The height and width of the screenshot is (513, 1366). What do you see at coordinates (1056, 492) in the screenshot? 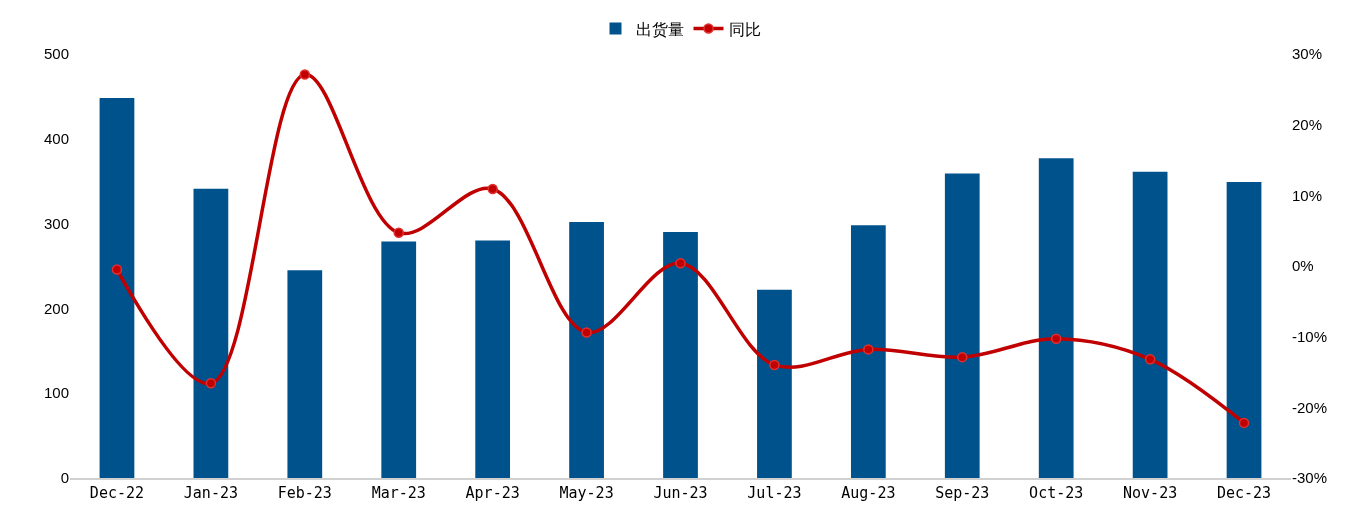
I see `x-tick-label: Oct-23` at bounding box center [1056, 492].